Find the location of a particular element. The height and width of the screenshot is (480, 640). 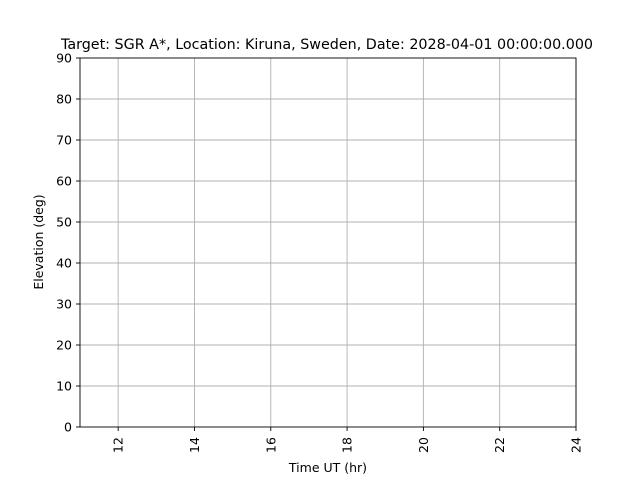

x-tick-label: 22 is located at coordinates (499, 445).